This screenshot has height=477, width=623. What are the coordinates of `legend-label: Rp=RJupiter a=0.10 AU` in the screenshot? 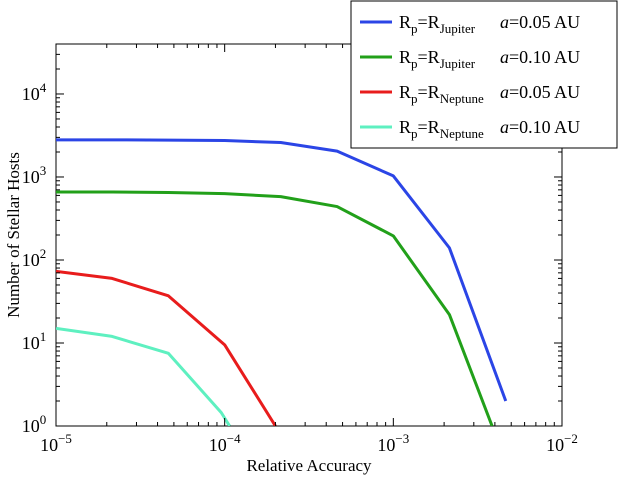 It's located at (489, 59).